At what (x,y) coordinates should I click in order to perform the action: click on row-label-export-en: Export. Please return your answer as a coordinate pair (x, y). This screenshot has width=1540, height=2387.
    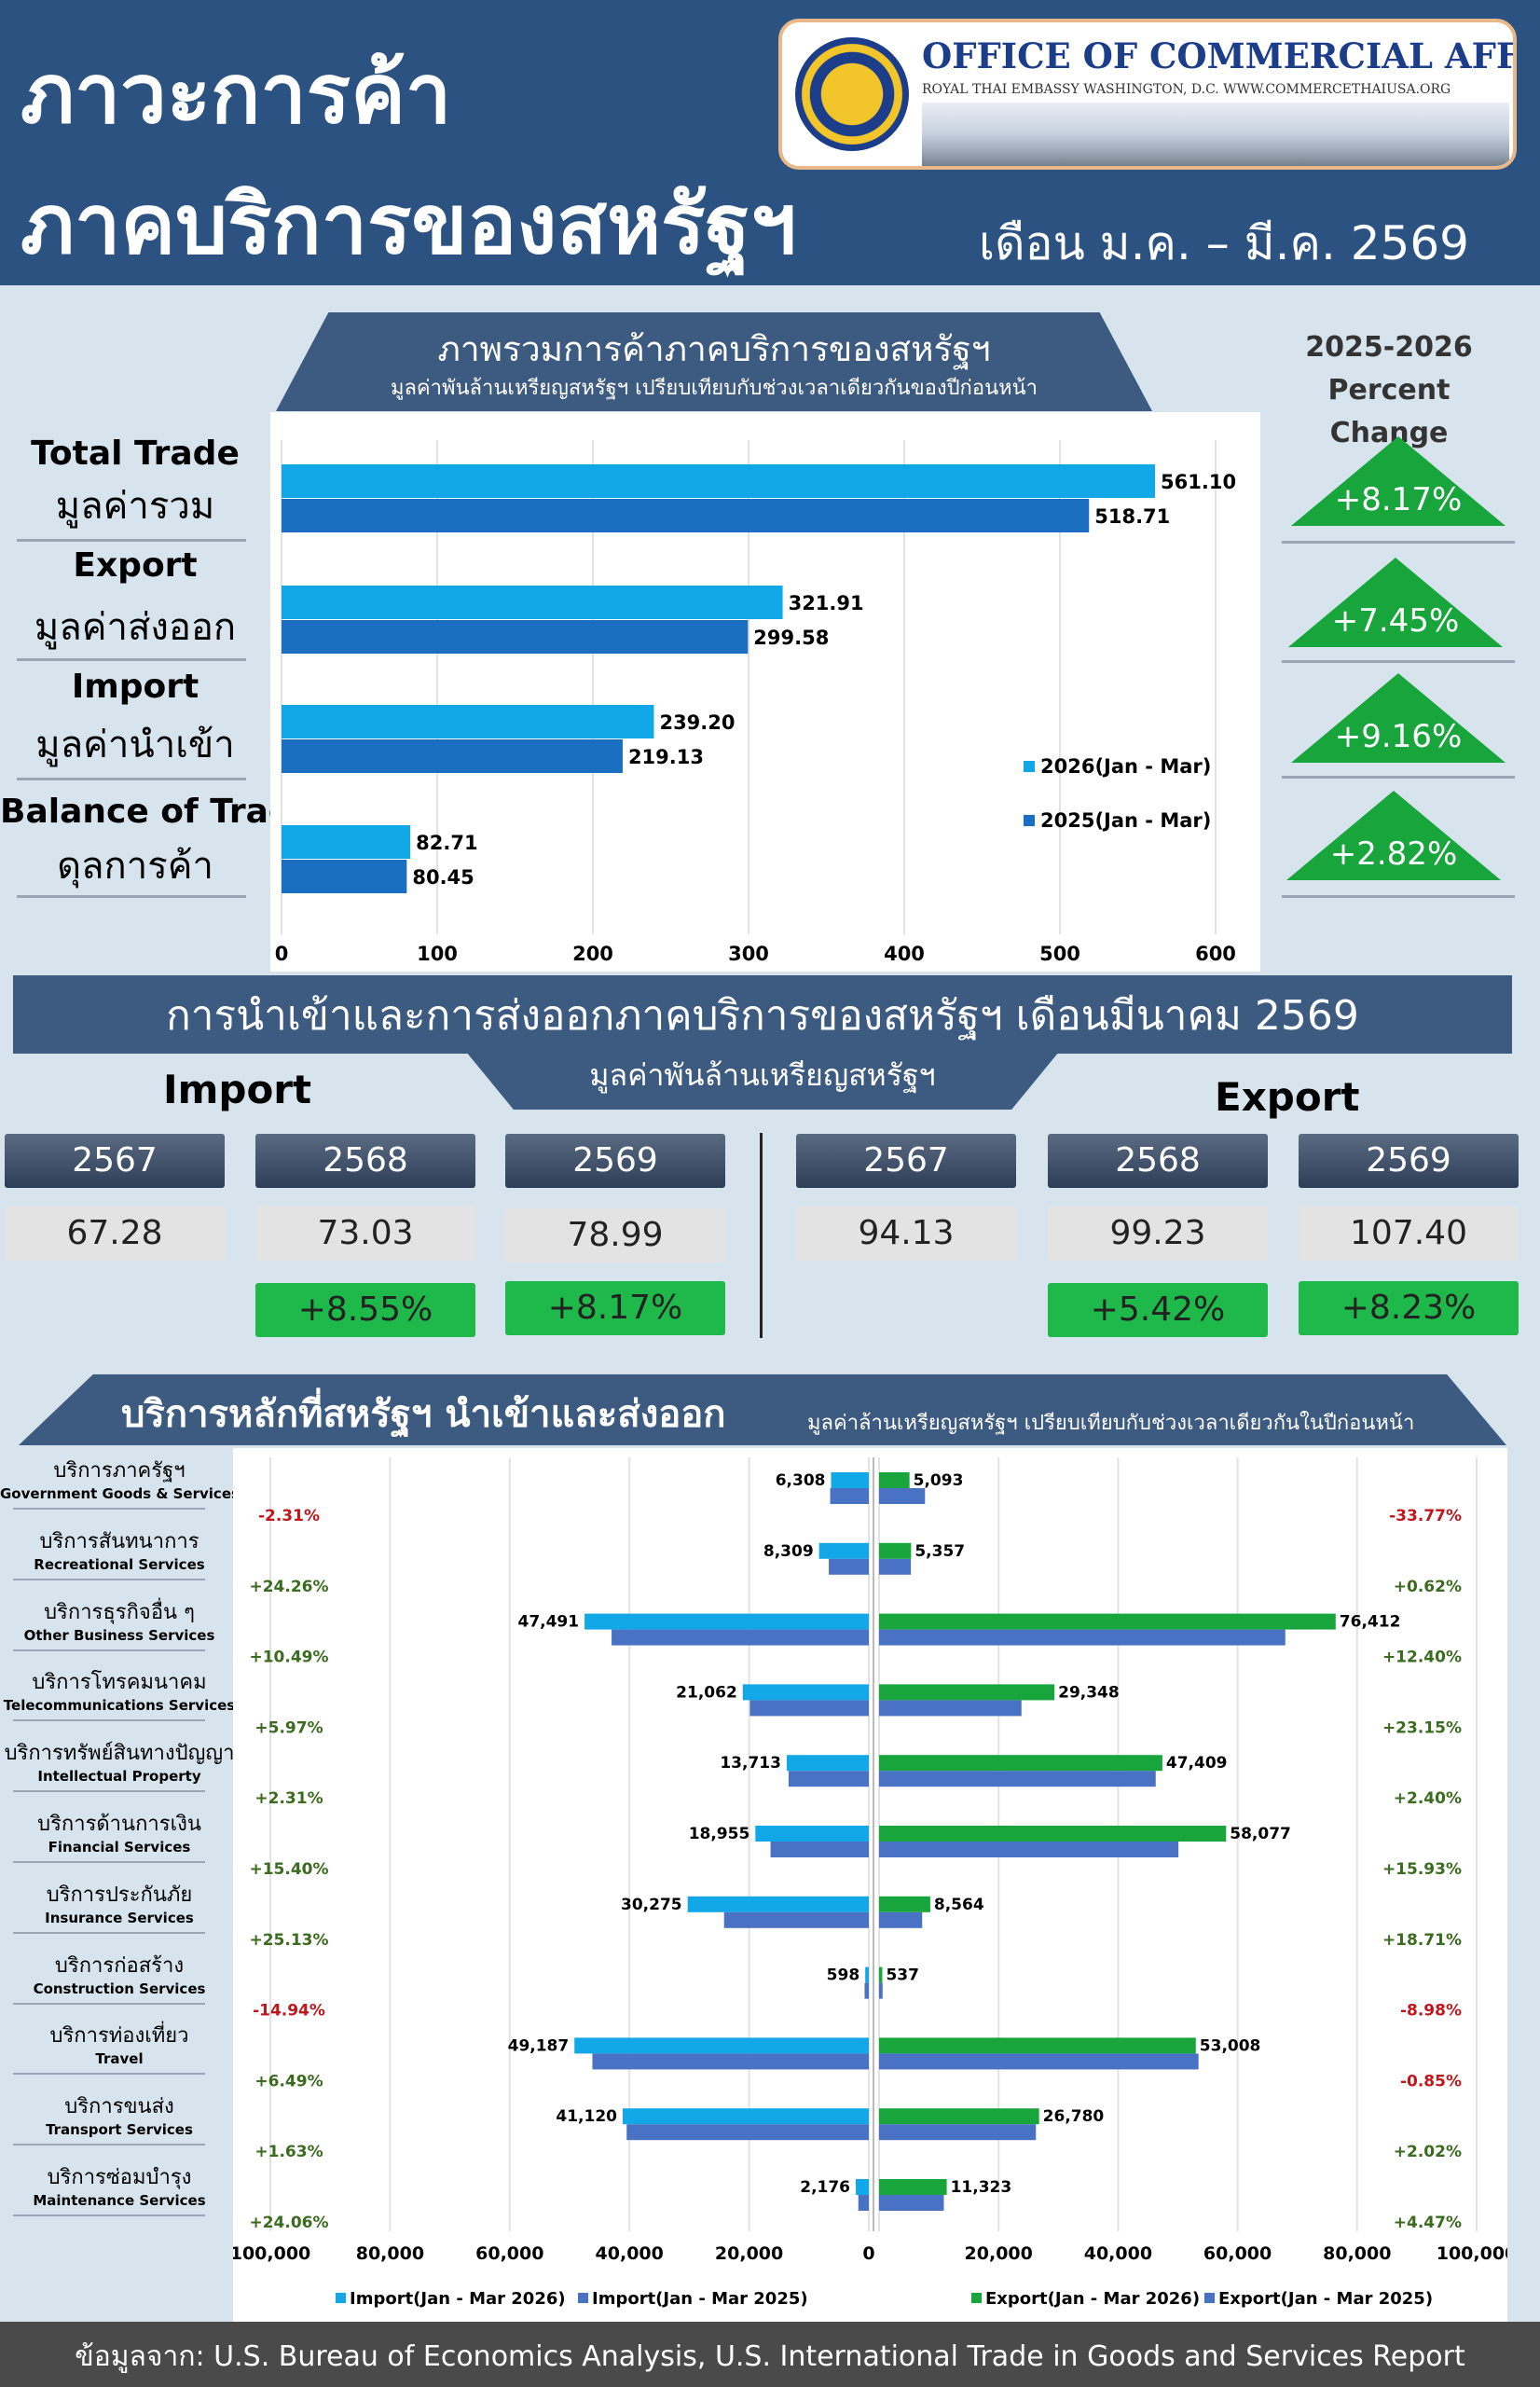
    Looking at the image, I should click on (135, 565).